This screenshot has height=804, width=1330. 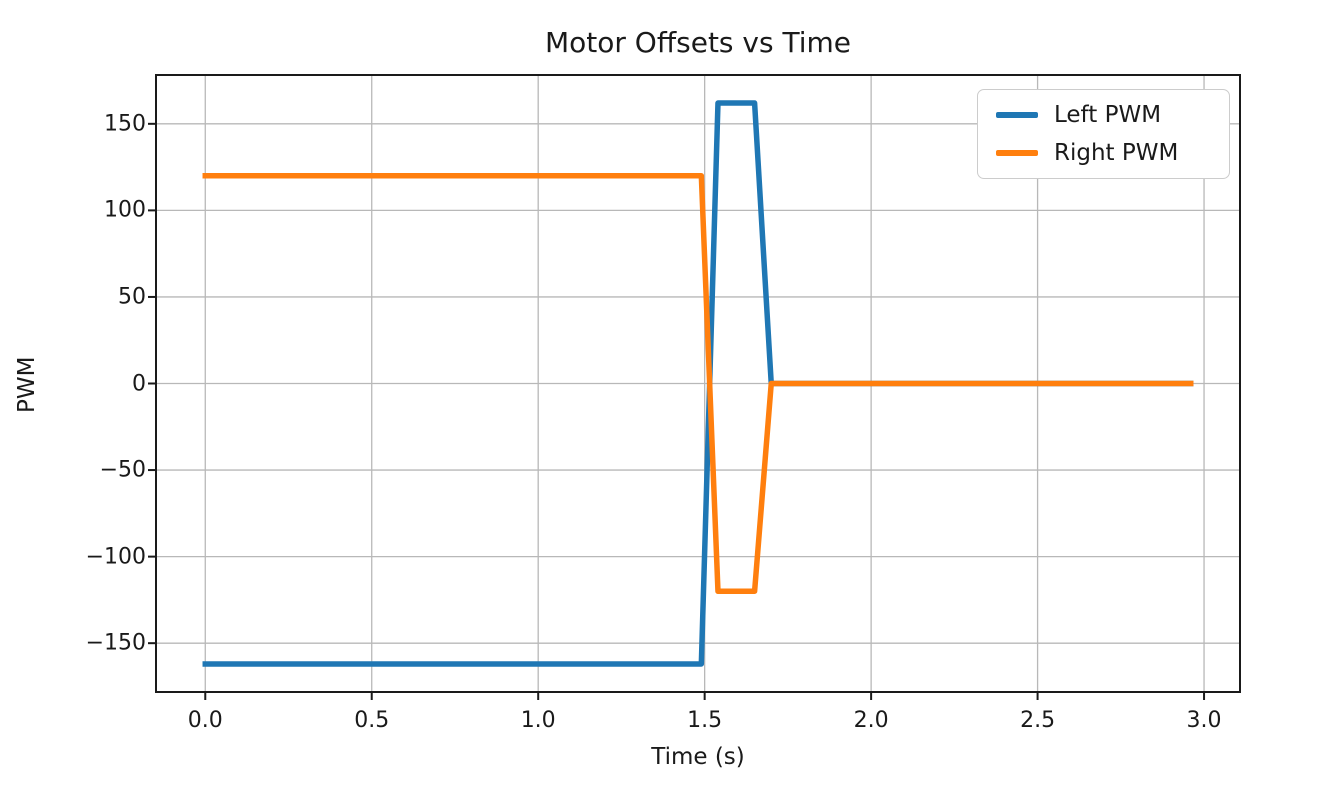 What do you see at coordinates (139, 383) in the screenshot?
I see `y-tick-label: 0` at bounding box center [139, 383].